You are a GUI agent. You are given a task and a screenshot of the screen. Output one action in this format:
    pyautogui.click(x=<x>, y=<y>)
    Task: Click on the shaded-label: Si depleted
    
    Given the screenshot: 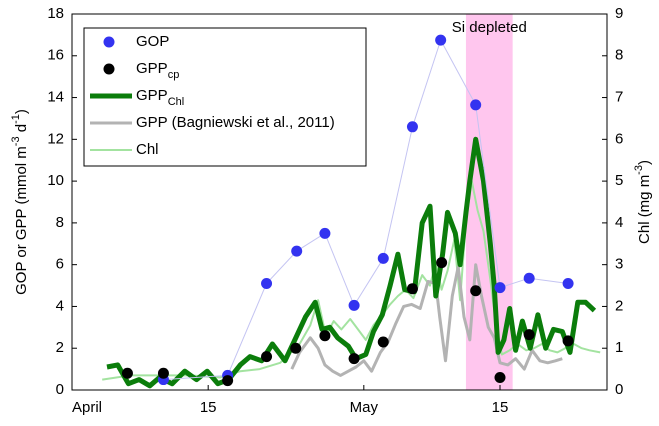 What is the action you would take?
    pyautogui.click(x=489, y=27)
    